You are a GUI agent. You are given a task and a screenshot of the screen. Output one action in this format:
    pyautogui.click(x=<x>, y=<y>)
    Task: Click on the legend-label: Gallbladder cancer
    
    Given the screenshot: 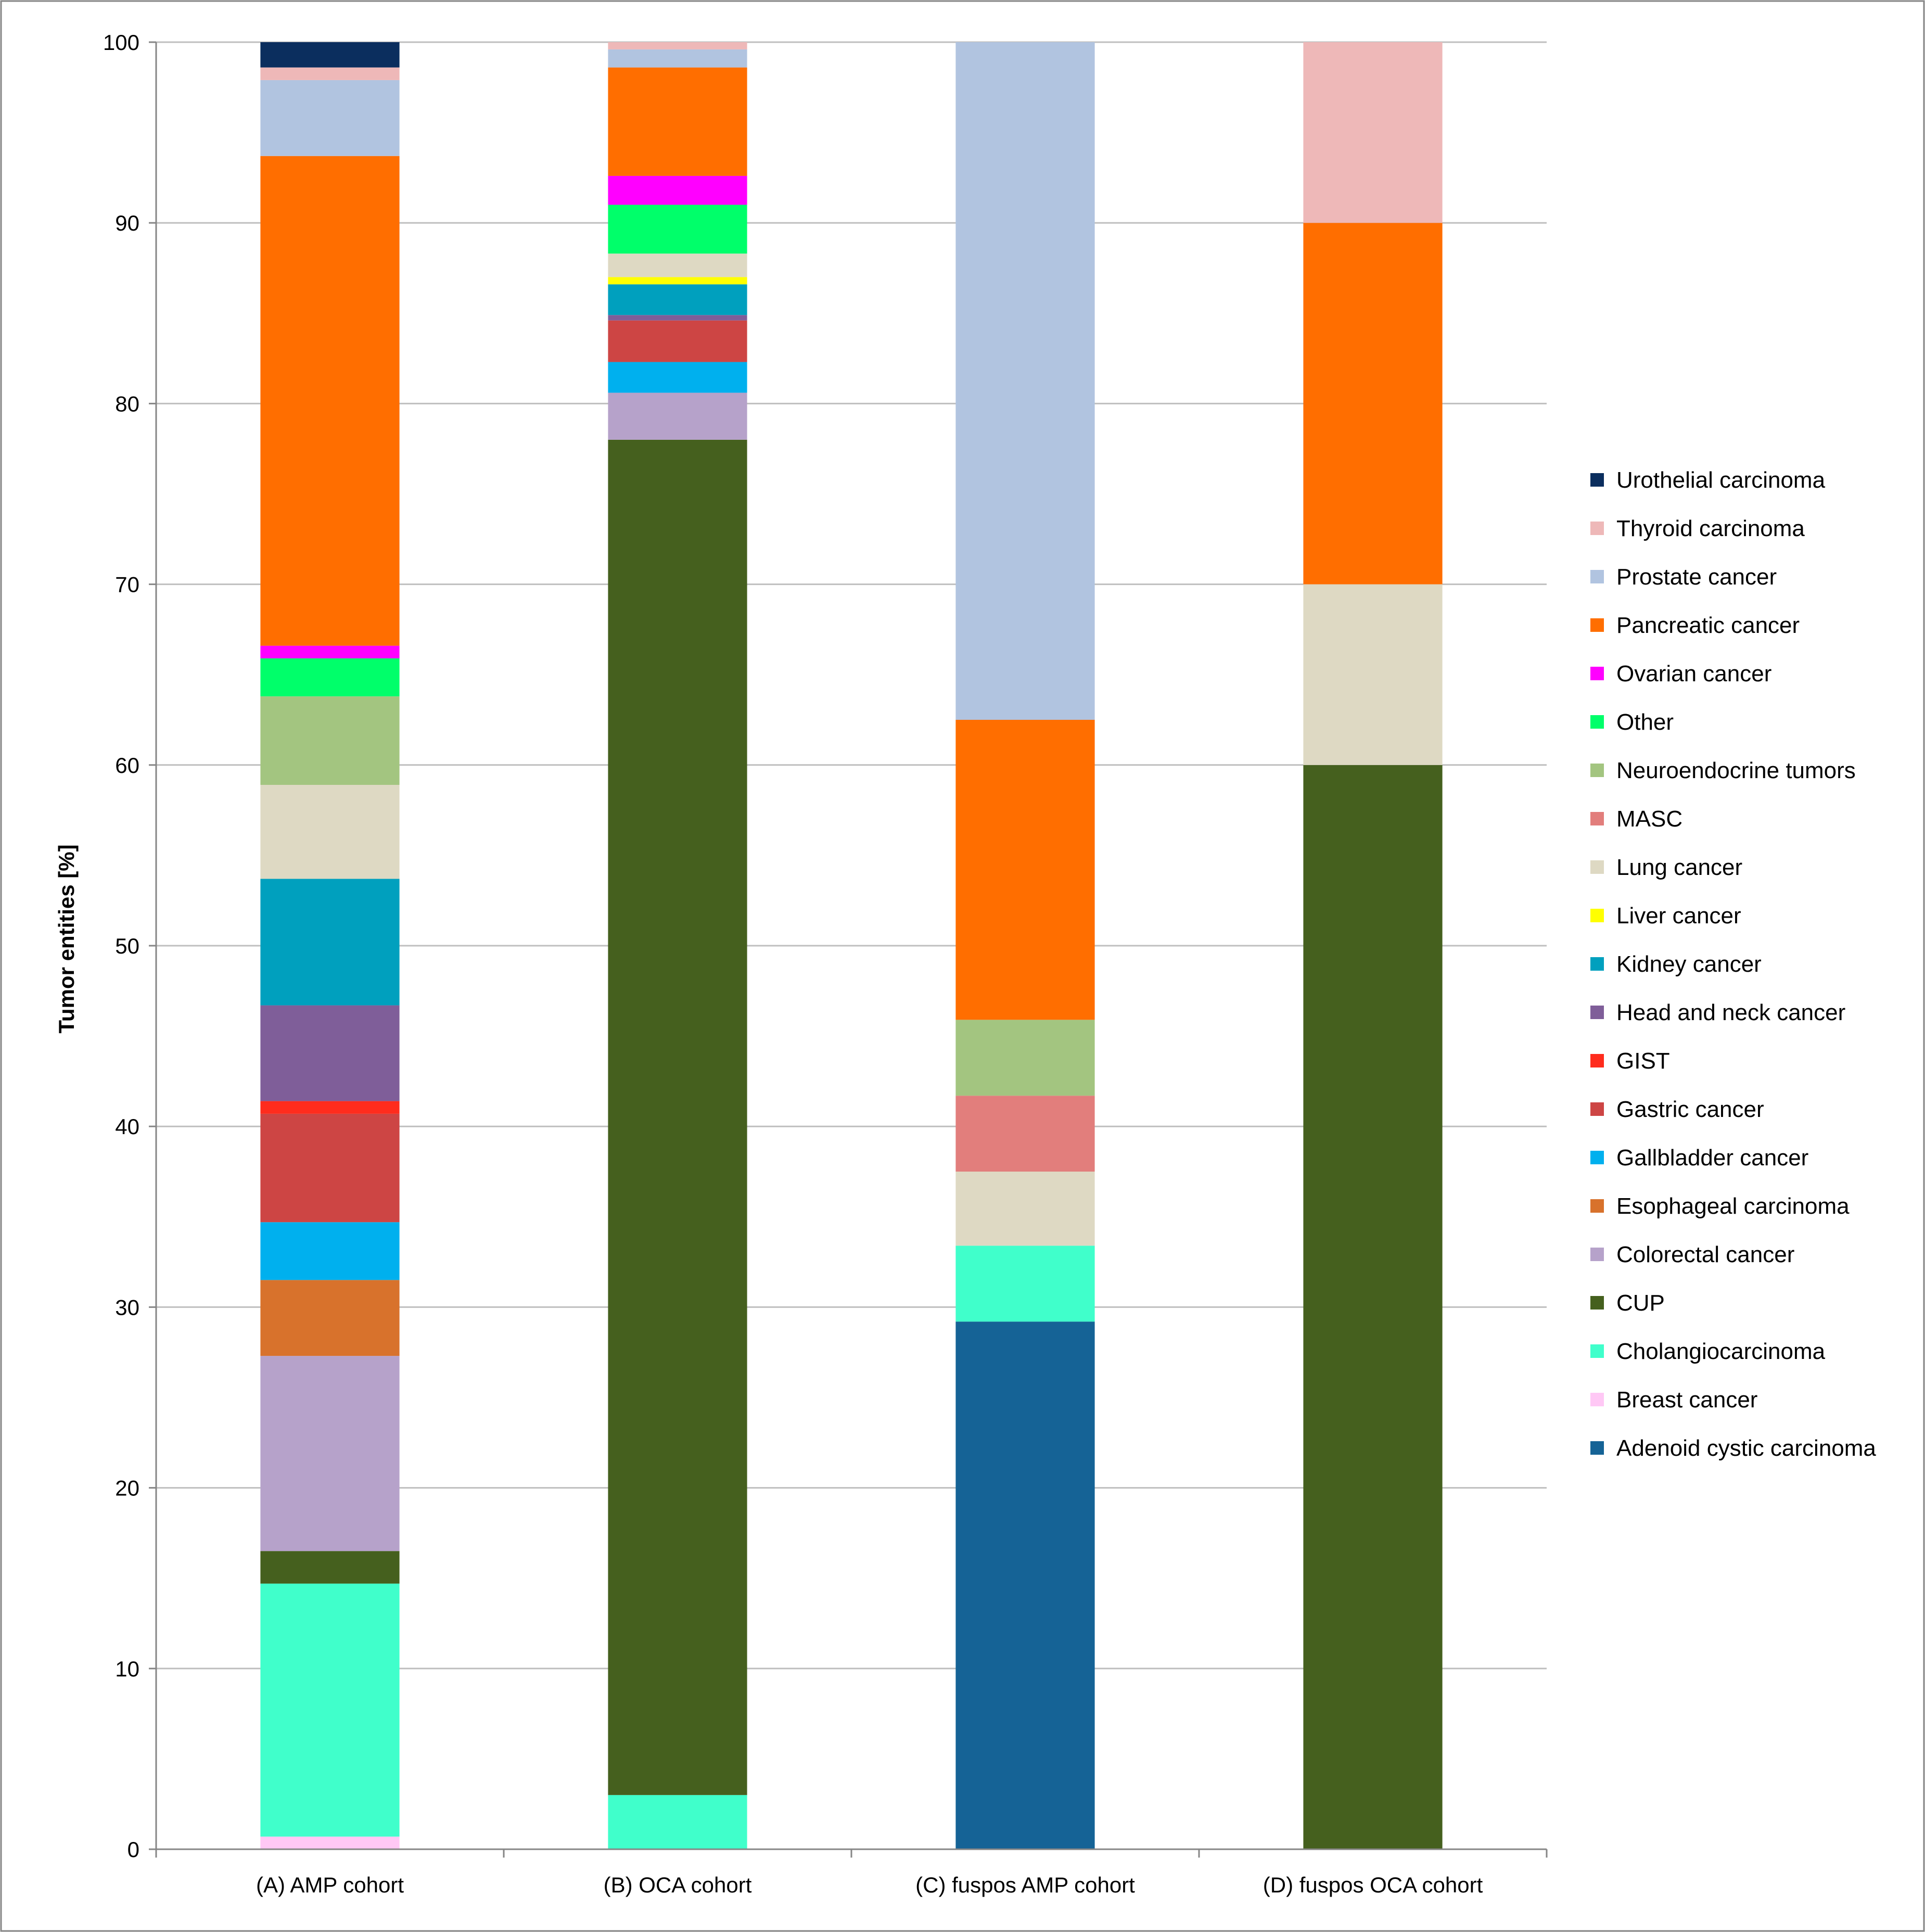 What is the action you would take?
    pyautogui.click(x=1712, y=1158)
    